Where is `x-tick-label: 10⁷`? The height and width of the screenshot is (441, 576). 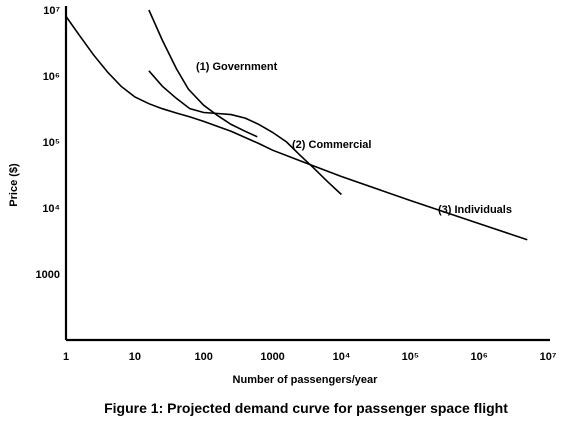 x-tick-label: 10⁷ is located at coordinates (548, 357).